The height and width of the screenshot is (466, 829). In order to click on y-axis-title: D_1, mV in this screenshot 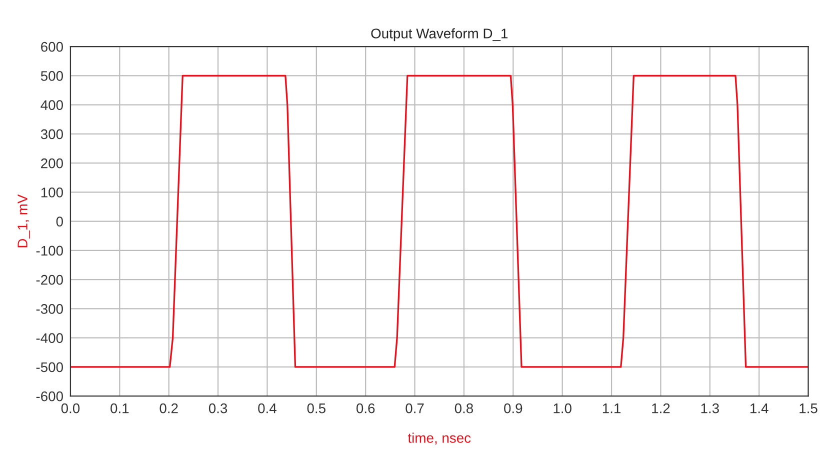, I will do `click(24, 221)`.